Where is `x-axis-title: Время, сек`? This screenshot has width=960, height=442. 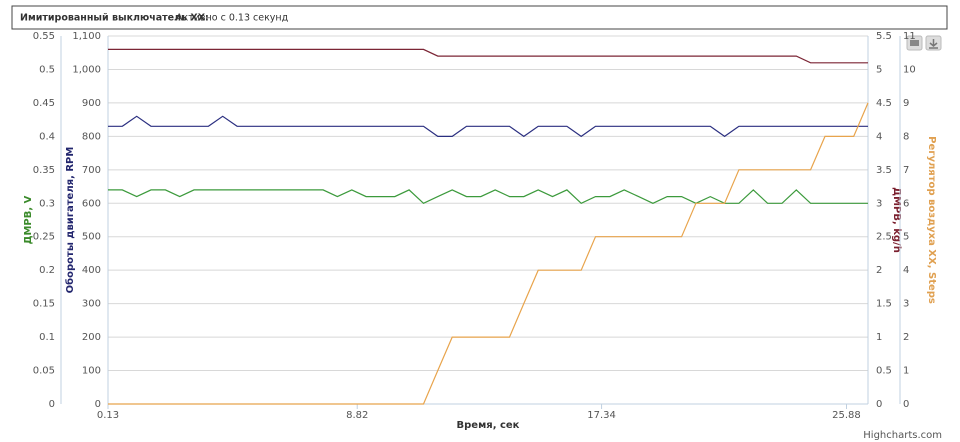
x-axis-title: Время, сек is located at coordinates (488, 425).